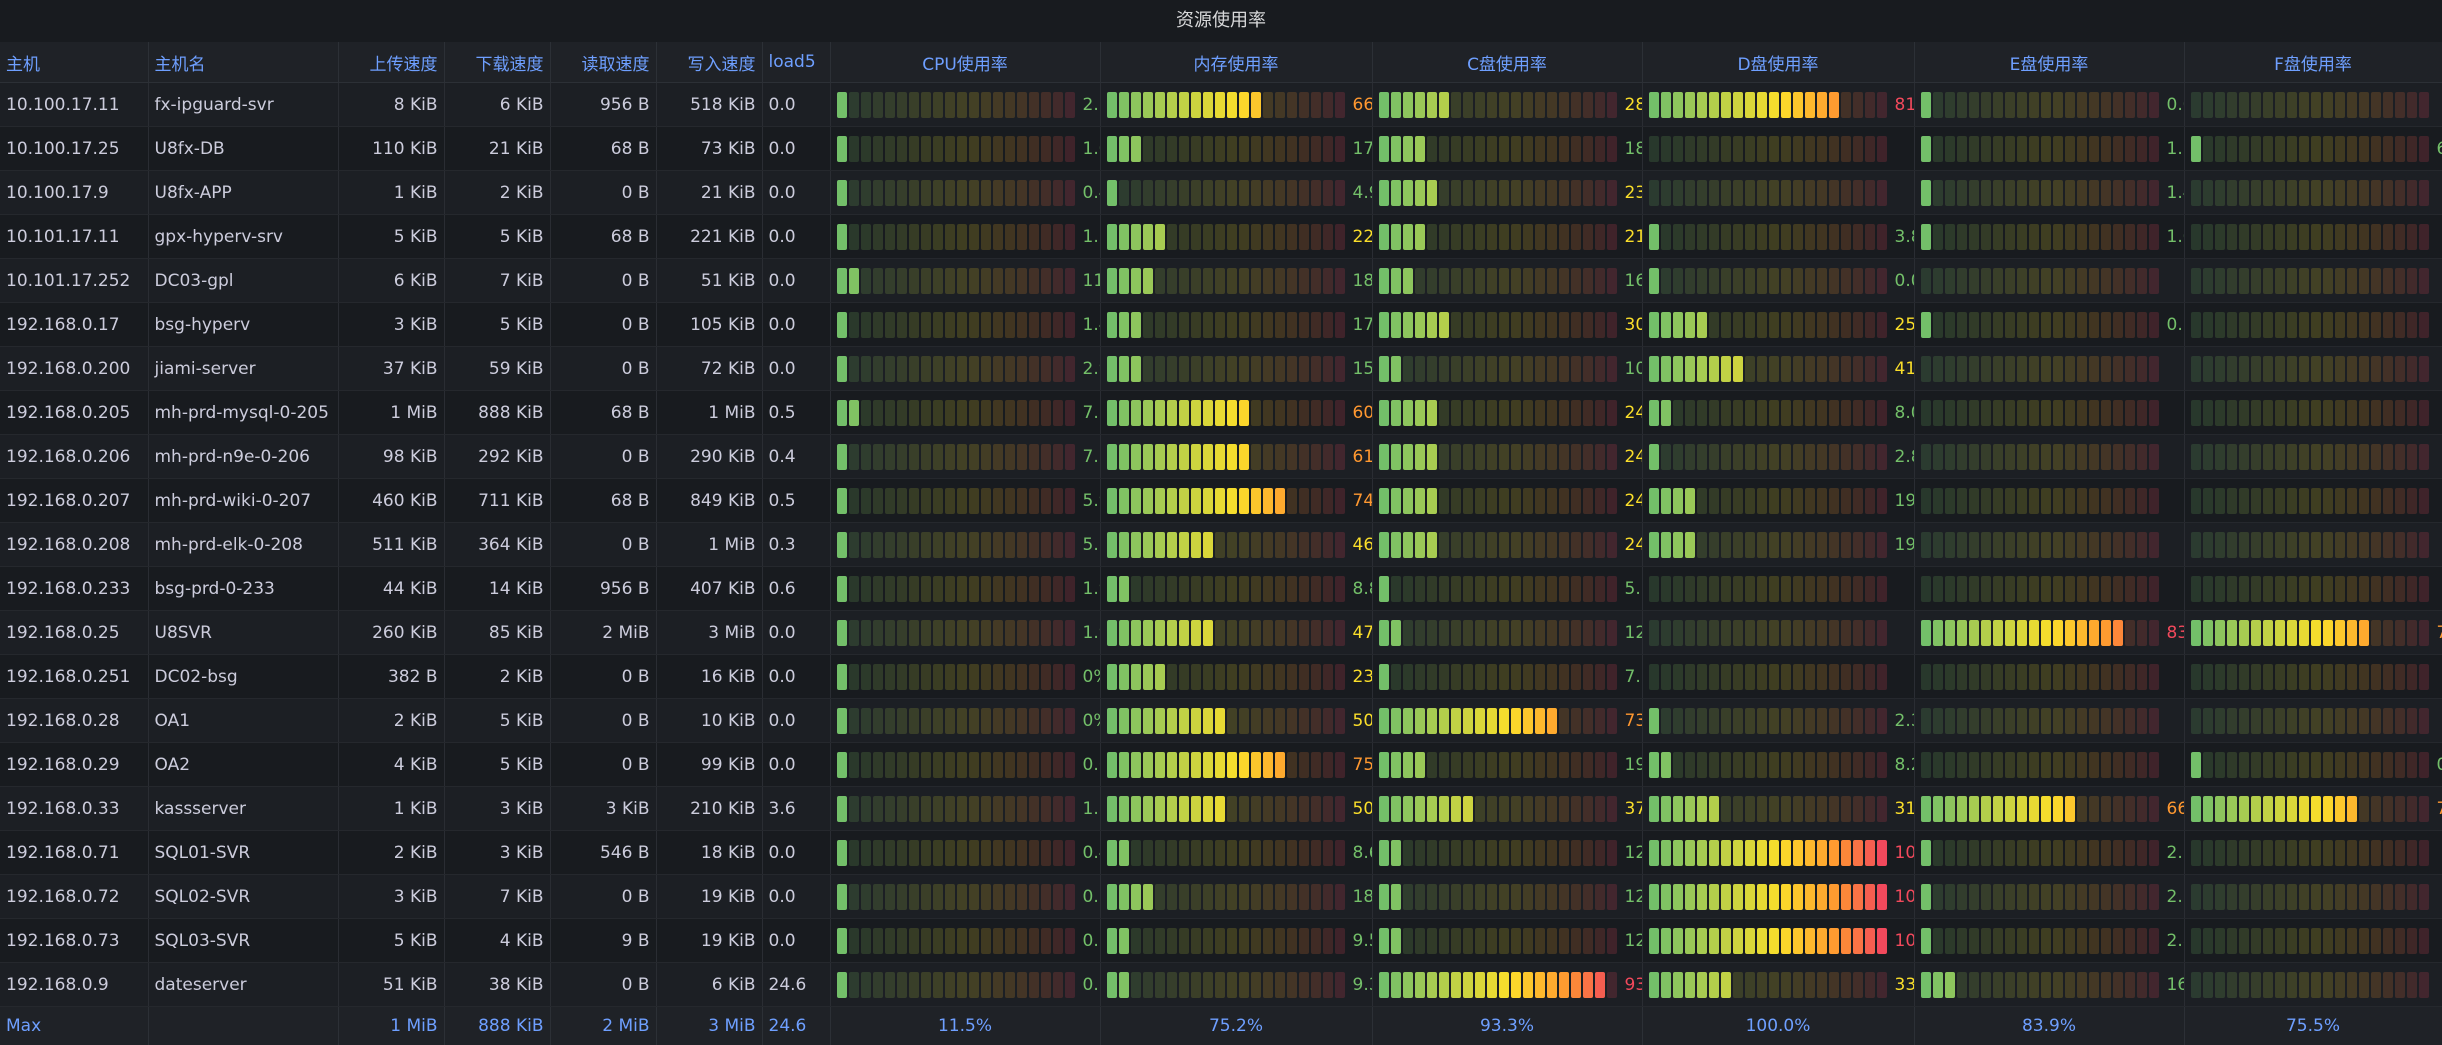 Image resolution: width=2442 pixels, height=1045 pixels. What do you see at coordinates (1507, 149) in the screenshot?
I see `bar-gauge: 18.5%` at bounding box center [1507, 149].